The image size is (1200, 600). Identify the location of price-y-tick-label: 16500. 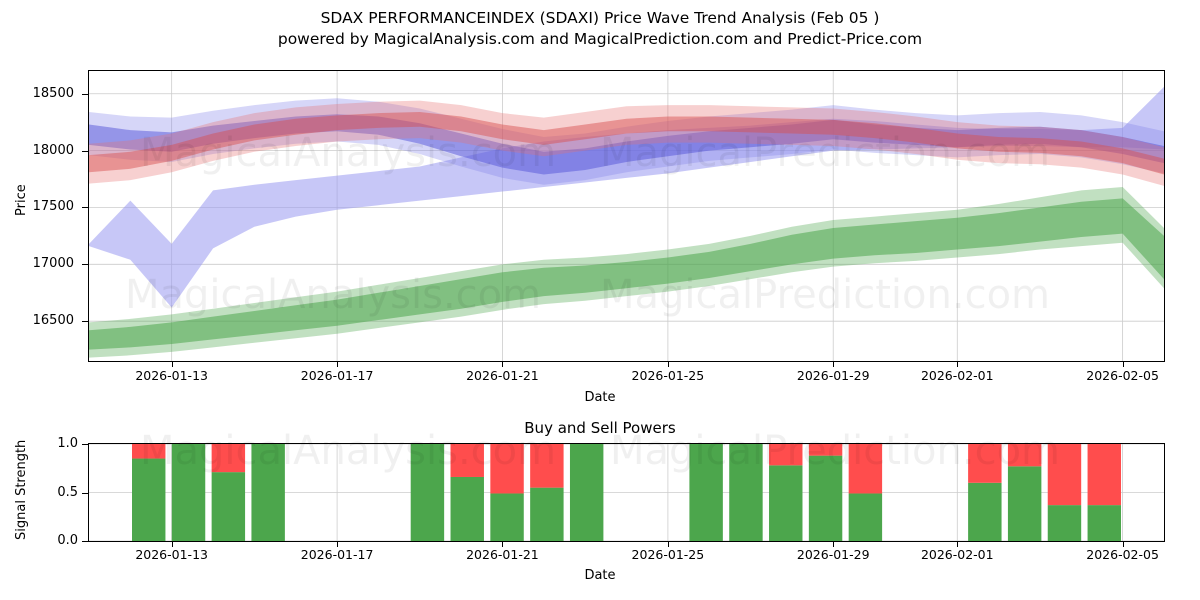
(53, 321).